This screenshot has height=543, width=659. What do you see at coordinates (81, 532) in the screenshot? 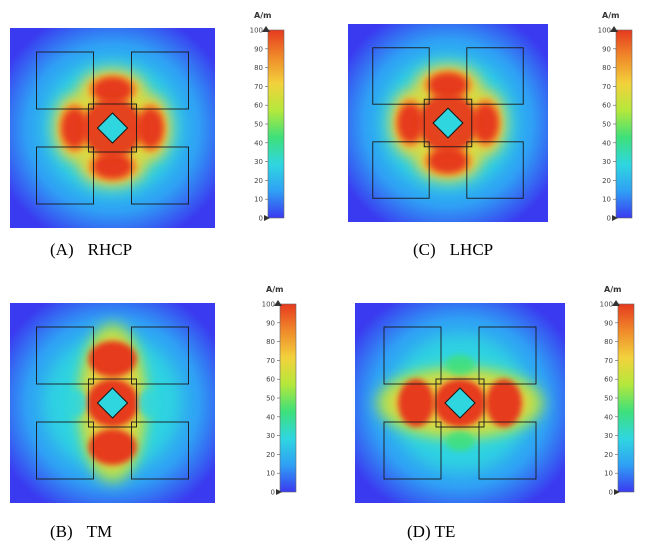
I see `caption-b: (B) TM` at bounding box center [81, 532].